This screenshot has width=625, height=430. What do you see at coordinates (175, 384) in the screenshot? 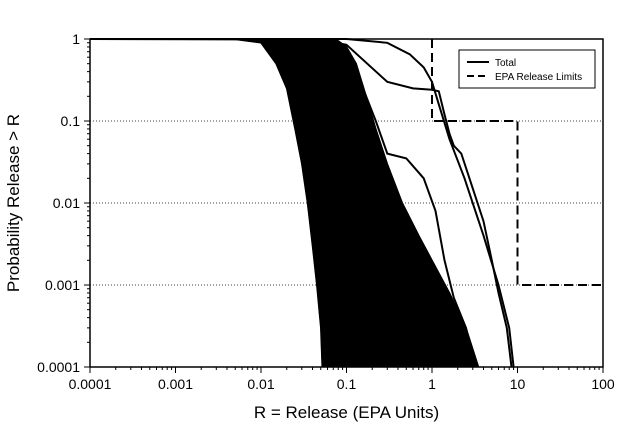
I see `x-tick-label: 0.001` at bounding box center [175, 384].